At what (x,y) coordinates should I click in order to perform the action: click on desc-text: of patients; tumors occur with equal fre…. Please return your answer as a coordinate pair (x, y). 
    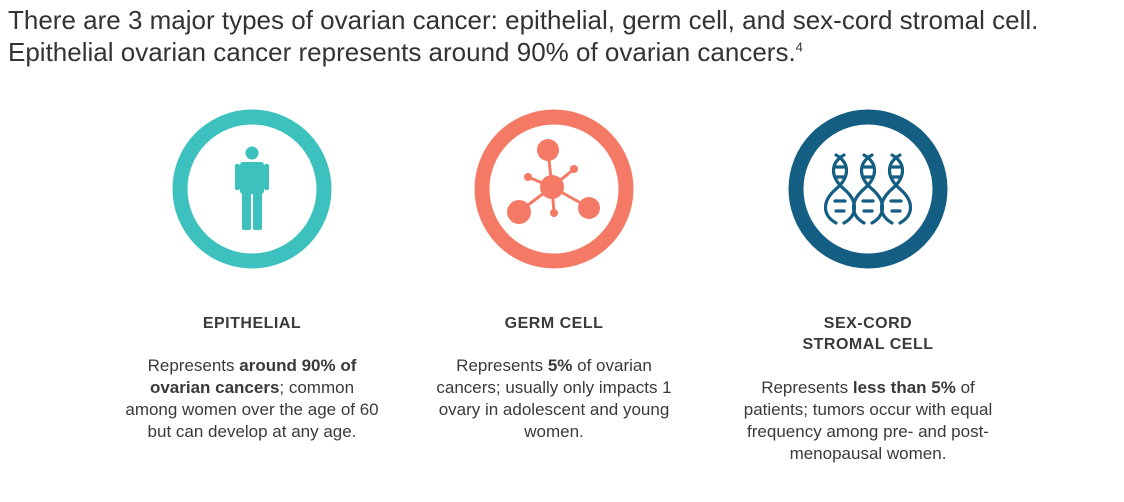
    Looking at the image, I should click on (868, 420).